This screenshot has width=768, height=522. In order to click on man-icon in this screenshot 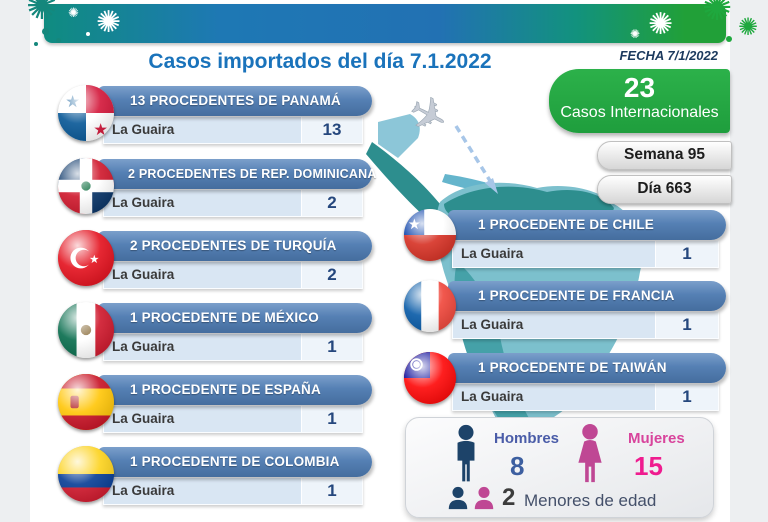, I will do `click(466, 453)`.